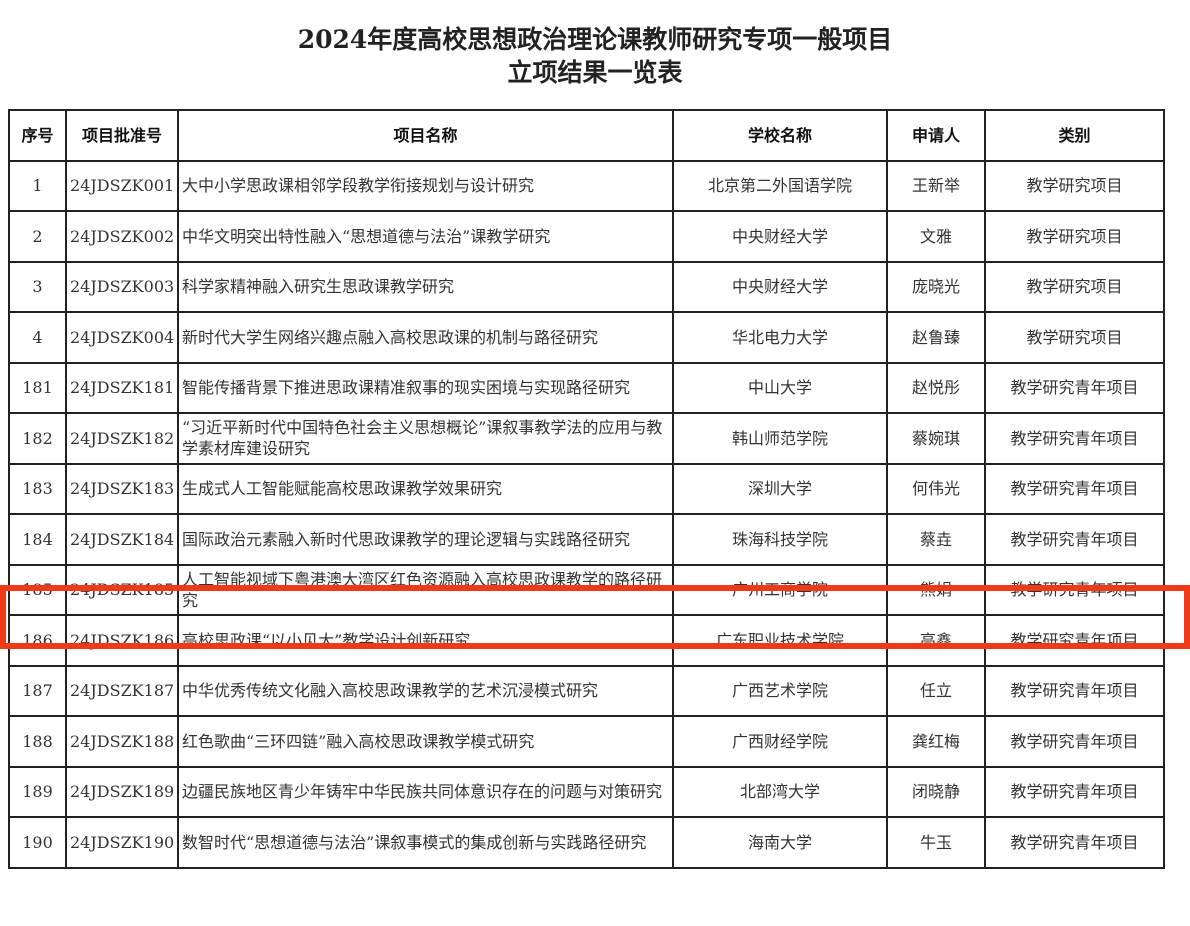  Describe the element at coordinates (37, 185) in the screenshot. I see `cell-serial: 1` at that location.